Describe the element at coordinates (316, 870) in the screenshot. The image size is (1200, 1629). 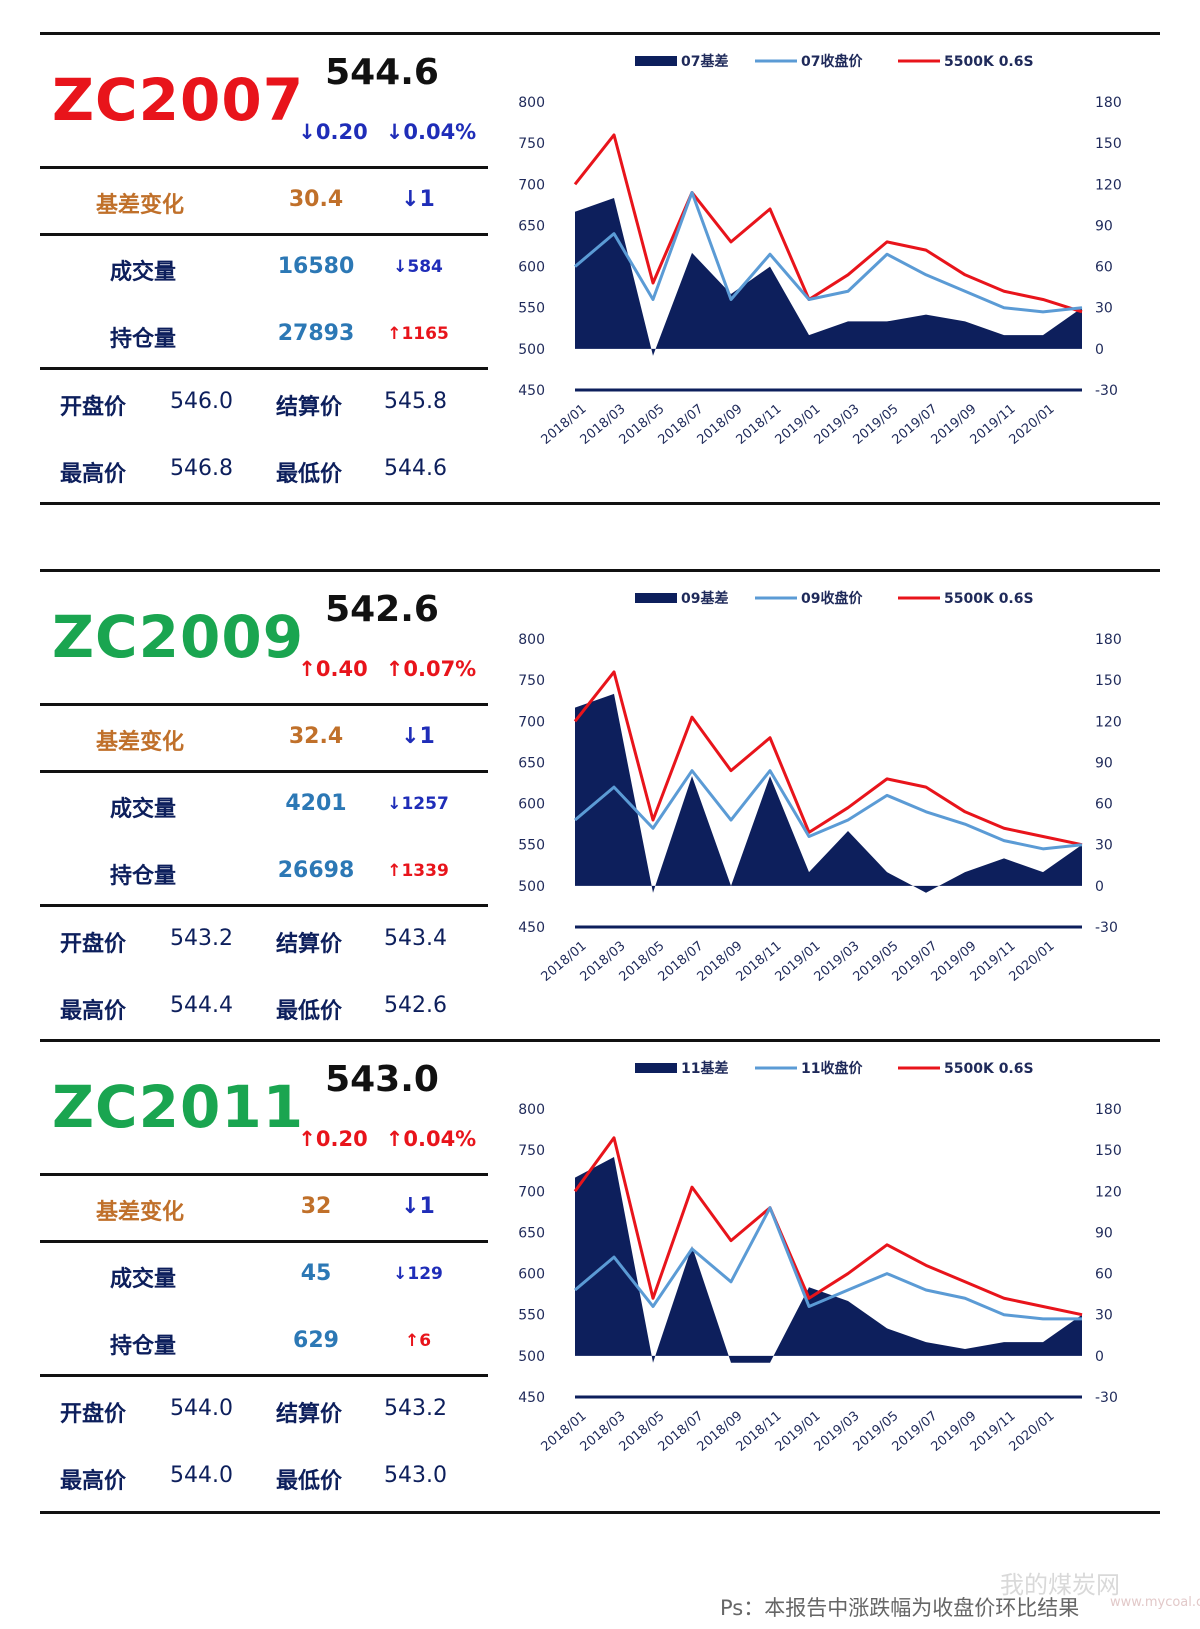
I see `open-interest-value: 26698` at that location.